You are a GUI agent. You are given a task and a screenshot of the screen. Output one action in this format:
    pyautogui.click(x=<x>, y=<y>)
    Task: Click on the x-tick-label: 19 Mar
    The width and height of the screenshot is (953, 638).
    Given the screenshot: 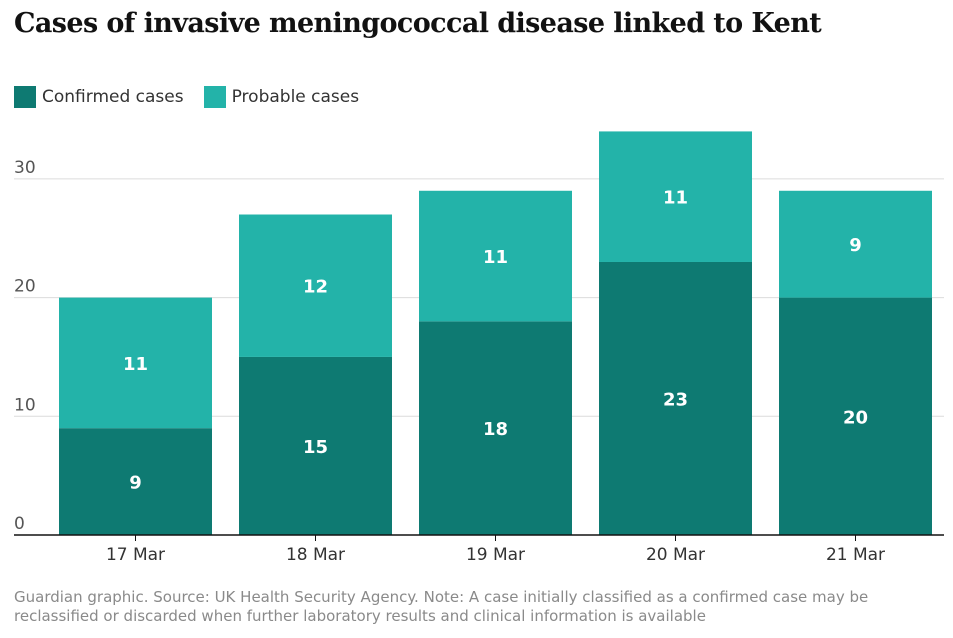 What is the action you would take?
    pyautogui.click(x=495, y=555)
    